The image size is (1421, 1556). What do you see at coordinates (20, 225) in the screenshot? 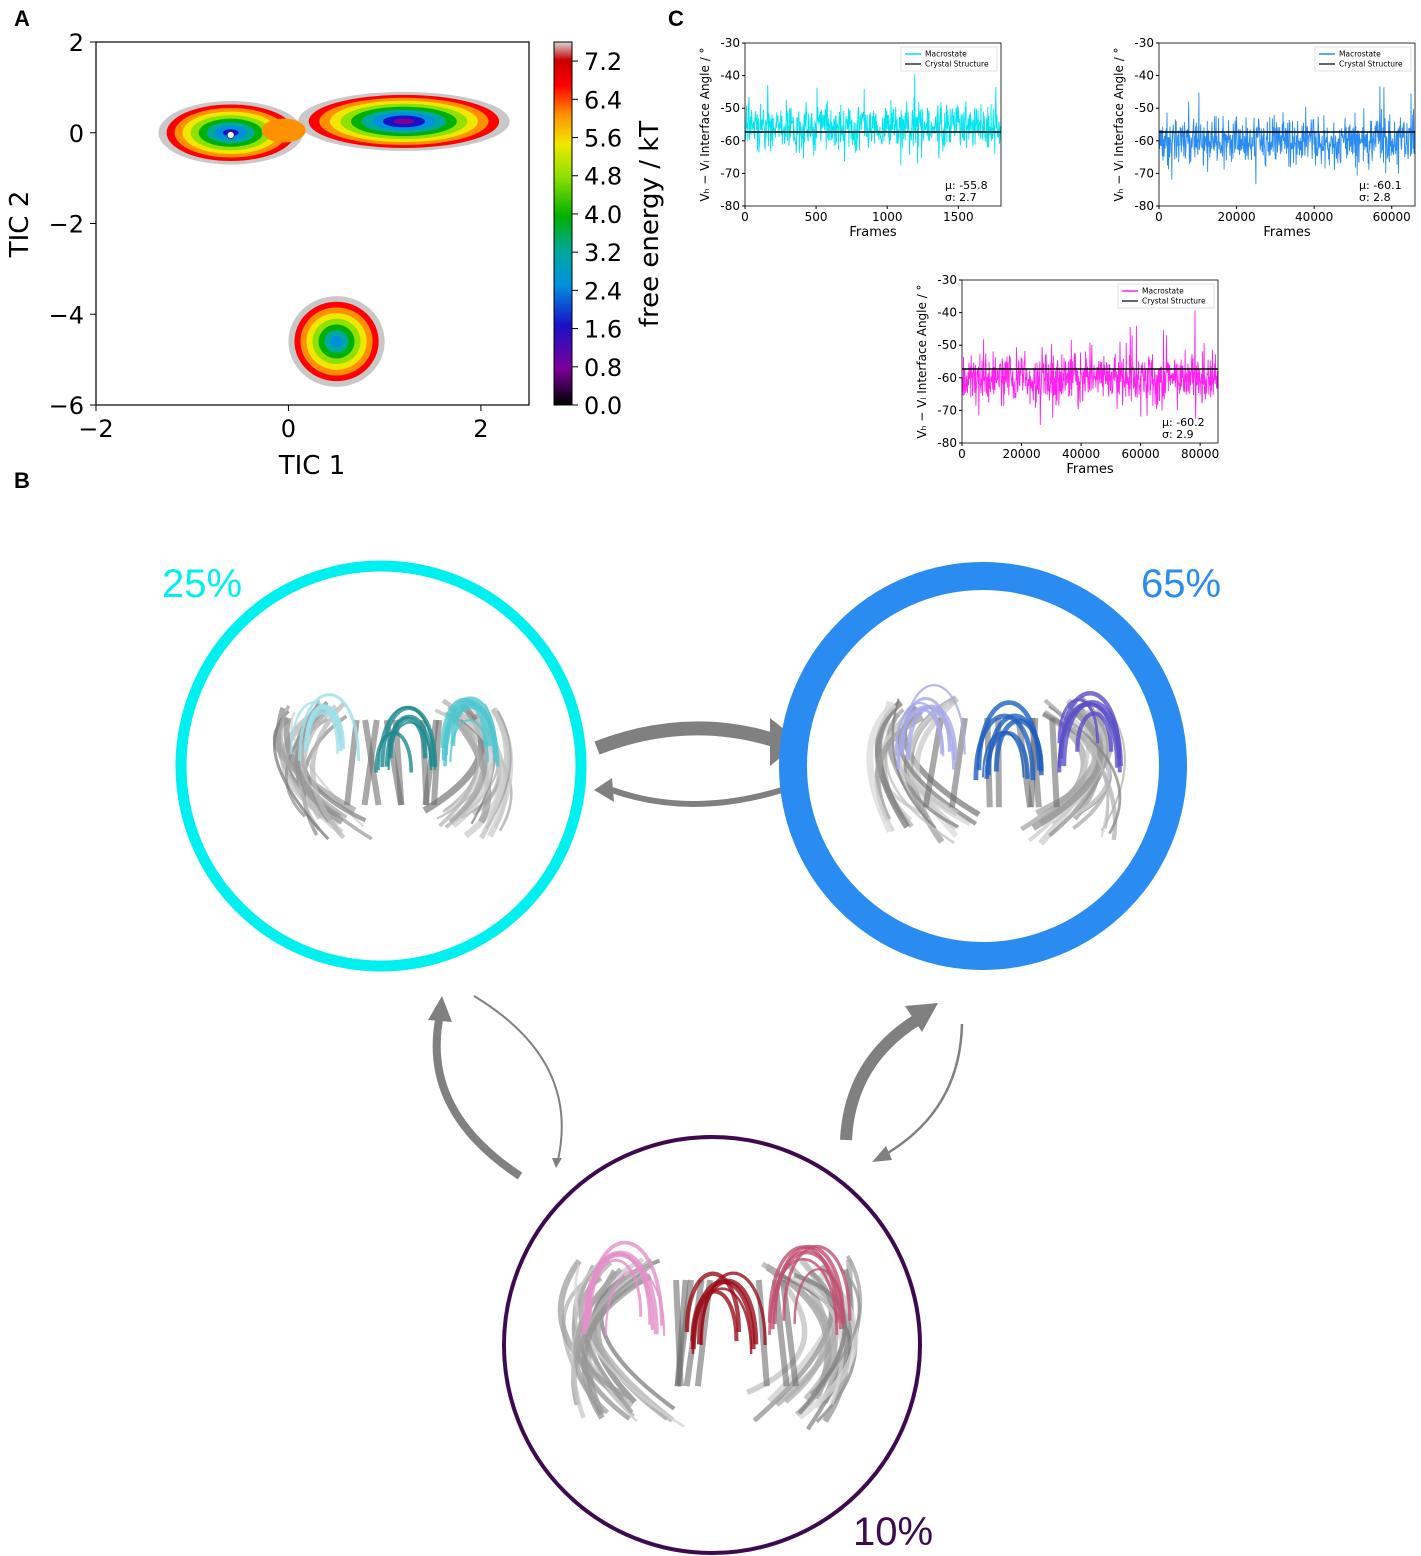
I see `y-axis-label: TIC 2` at bounding box center [20, 225].